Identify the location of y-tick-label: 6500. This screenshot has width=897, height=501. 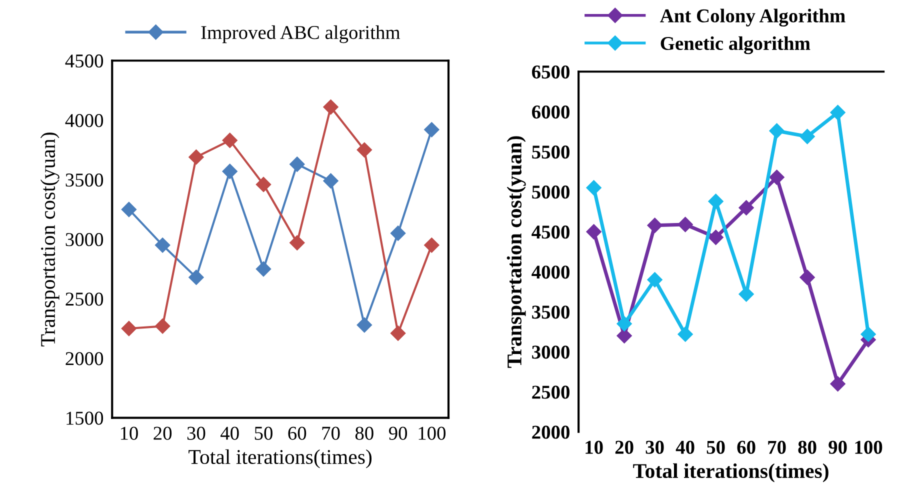
(551, 72).